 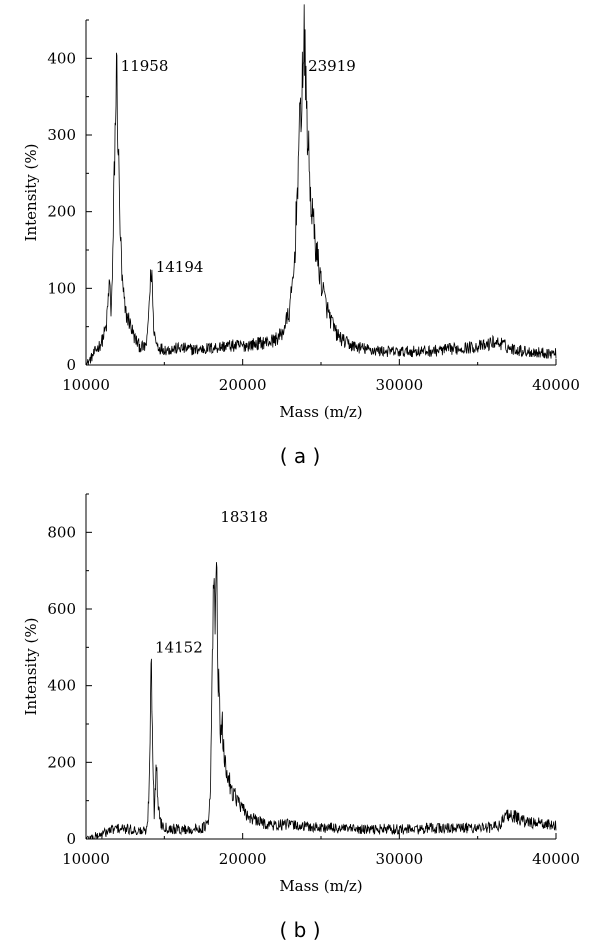 What do you see at coordinates (61, 288) in the screenshot?
I see `y-tick-label: 100` at bounding box center [61, 288].